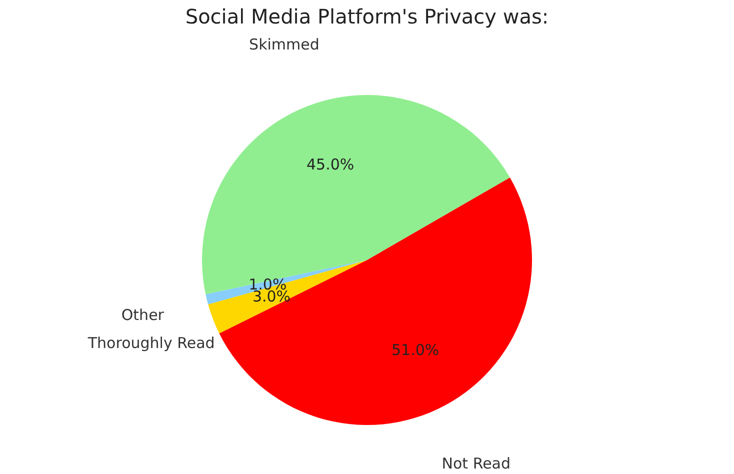  What do you see at coordinates (416, 350) in the screenshot?
I see `data-label: 51.0%` at bounding box center [416, 350].